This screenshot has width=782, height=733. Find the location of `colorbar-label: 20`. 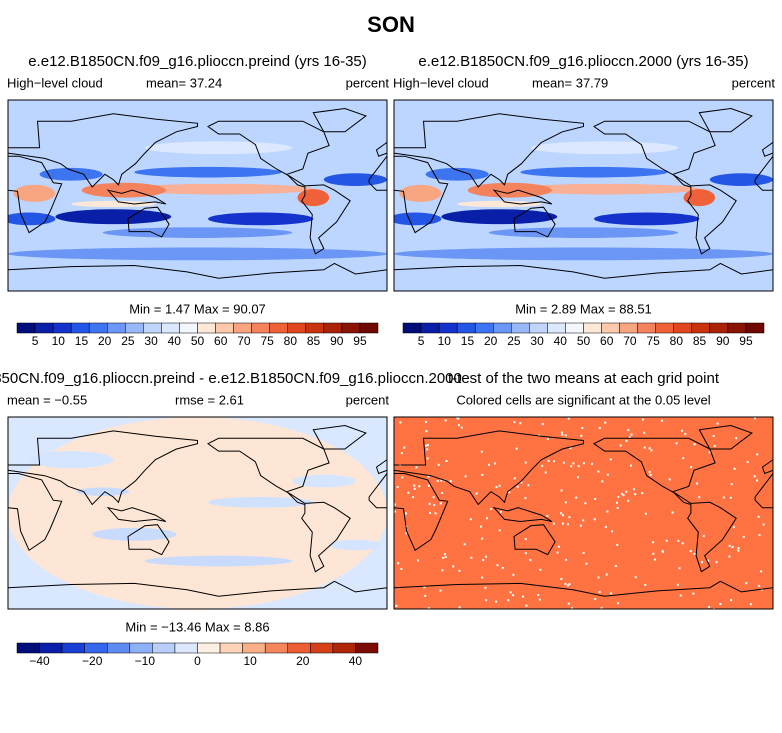

colorbar-label: 20 is located at coordinates (105, 341).